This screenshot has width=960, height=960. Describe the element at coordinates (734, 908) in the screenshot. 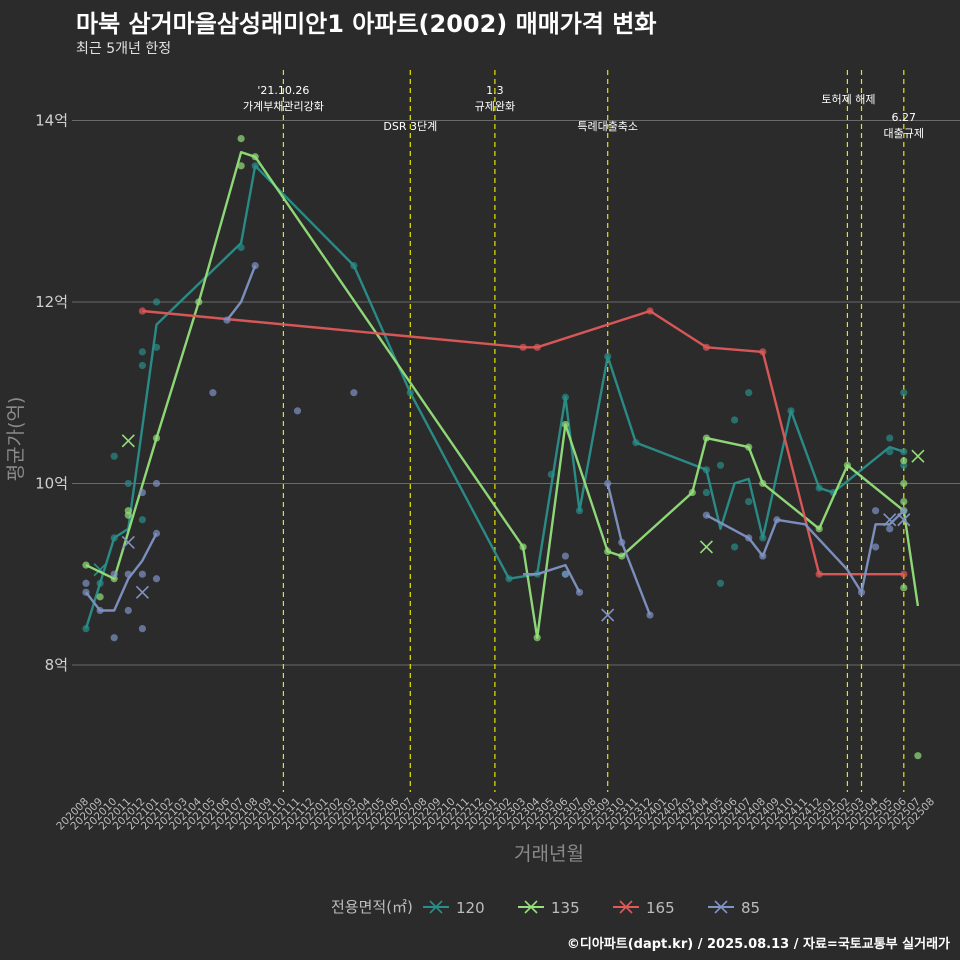

I see `legend-item-85: 85` at that location.